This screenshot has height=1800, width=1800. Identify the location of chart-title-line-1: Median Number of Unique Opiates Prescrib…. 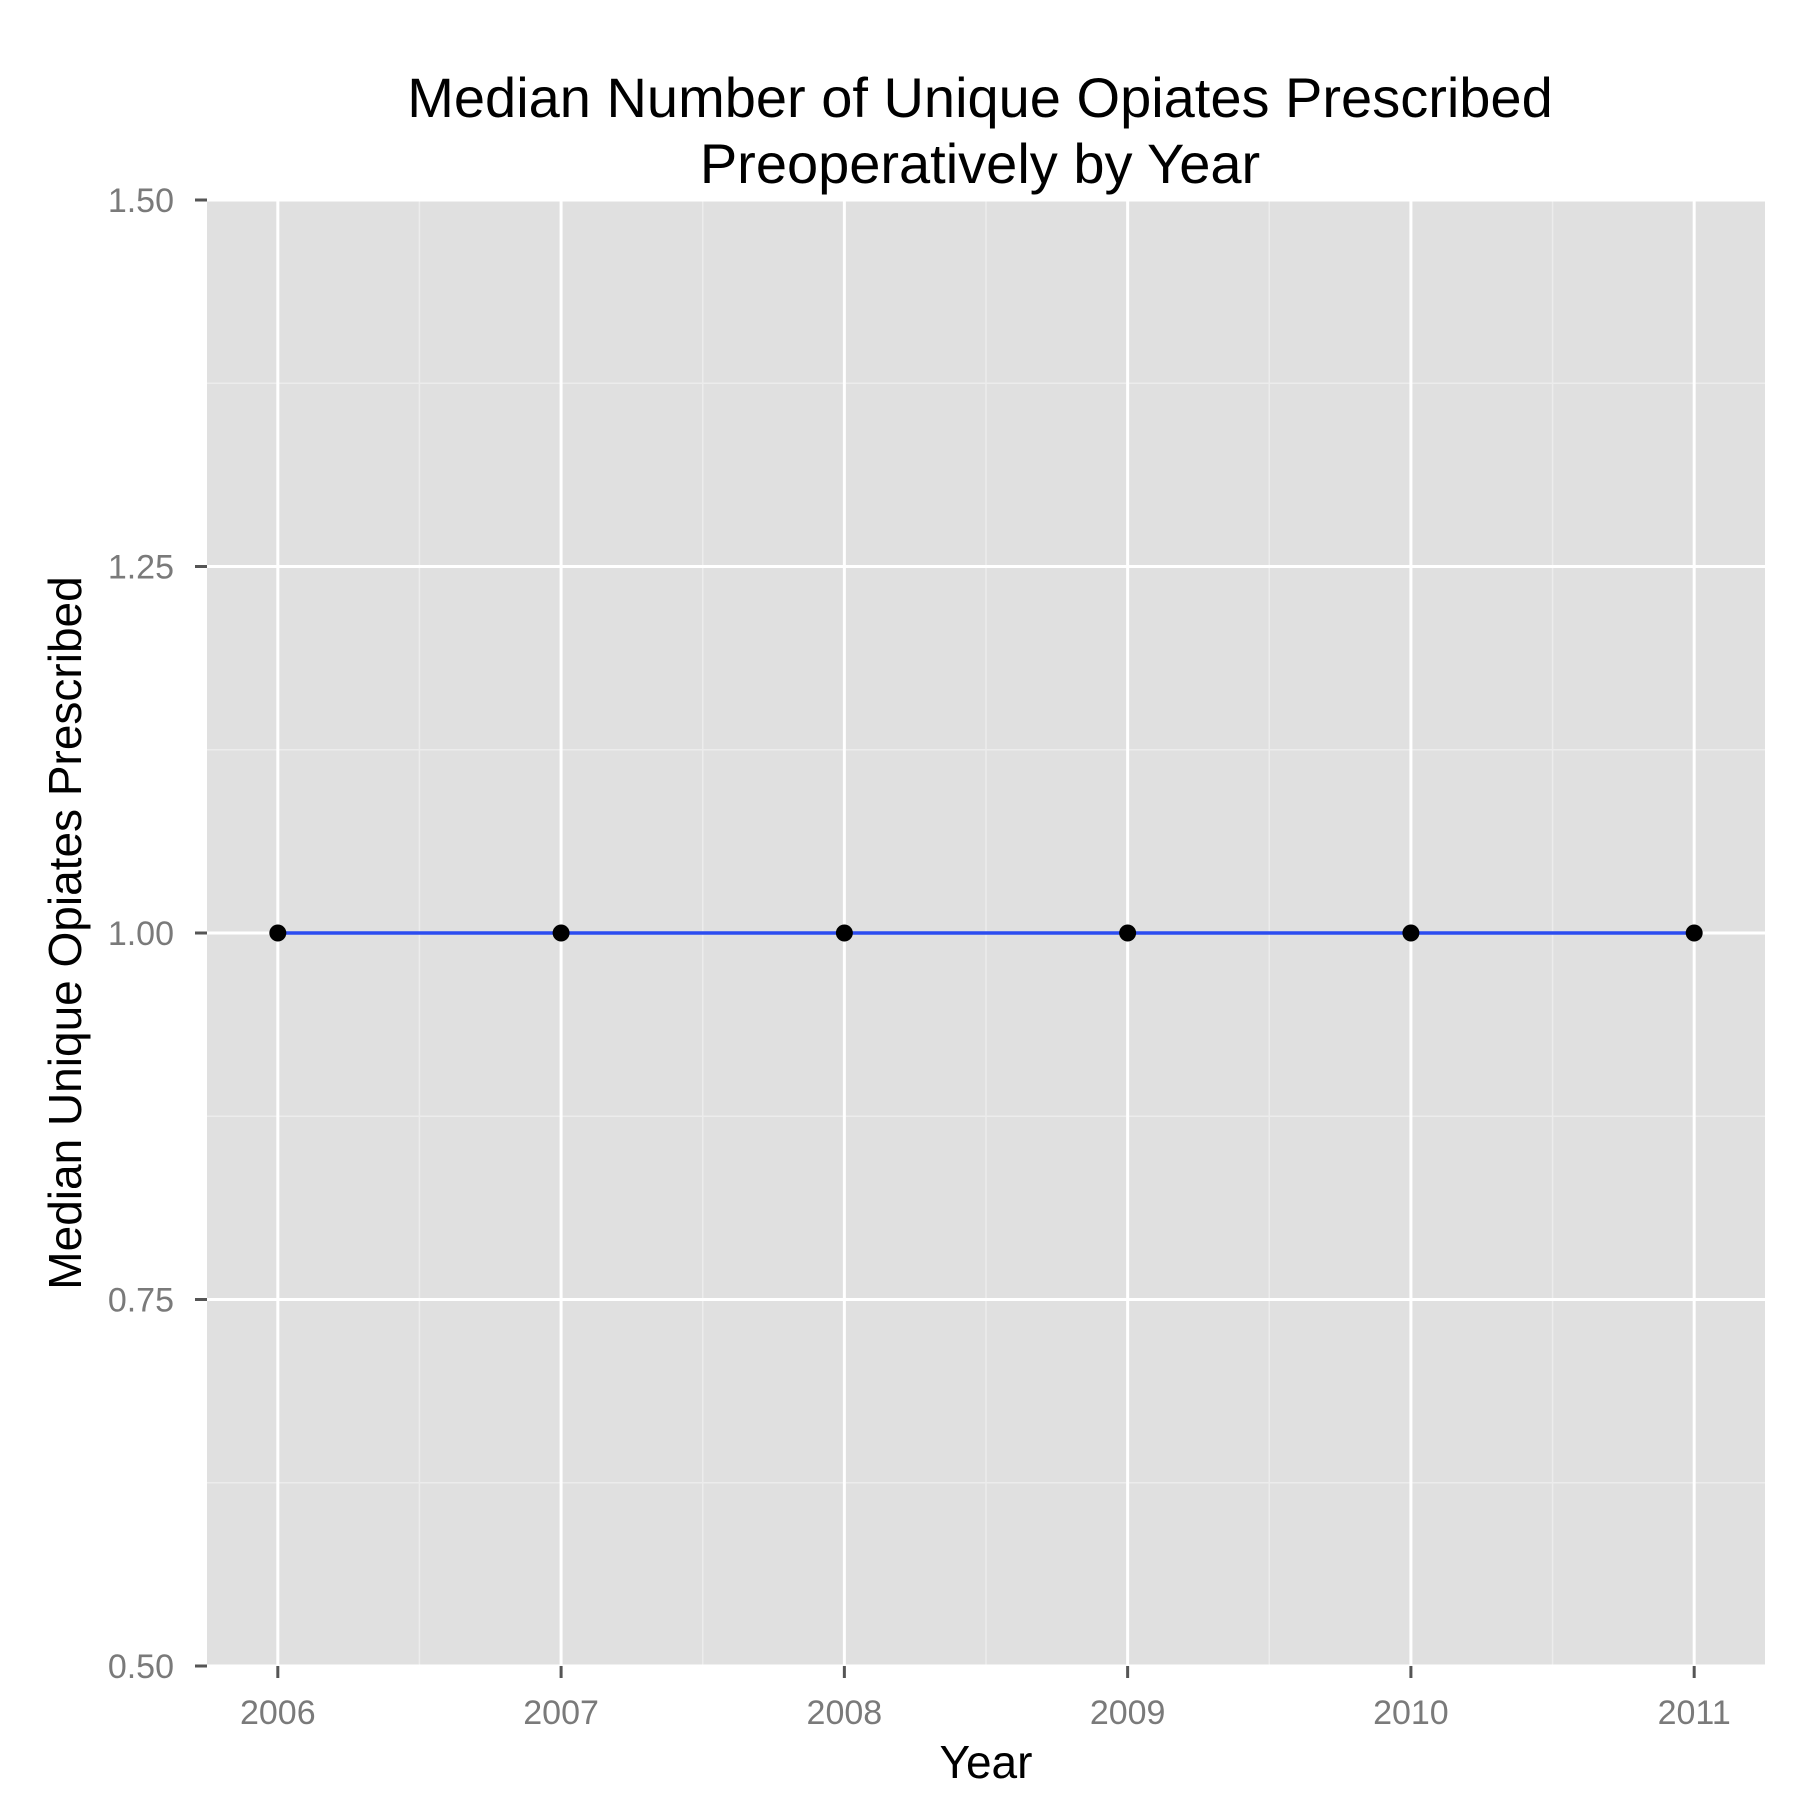
(979, 97).